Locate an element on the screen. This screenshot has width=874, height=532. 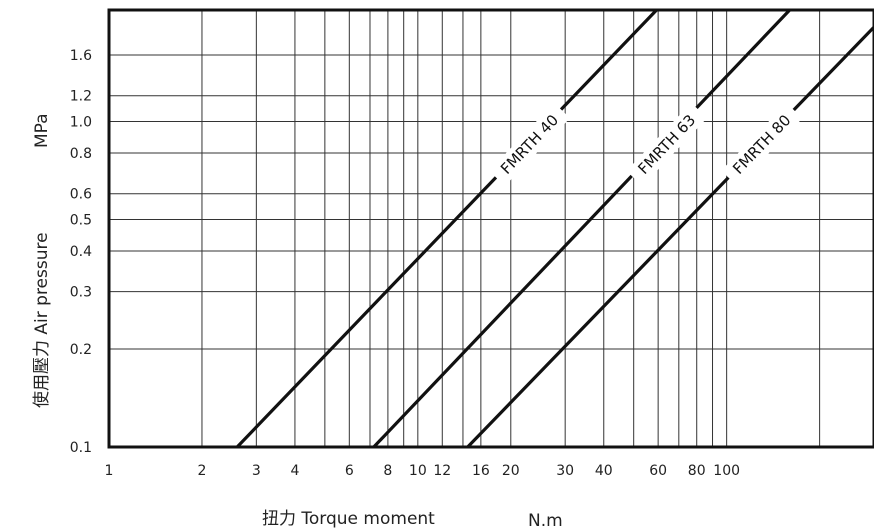
y-tick-label: 0.6 is located at coordinates (81, 195).